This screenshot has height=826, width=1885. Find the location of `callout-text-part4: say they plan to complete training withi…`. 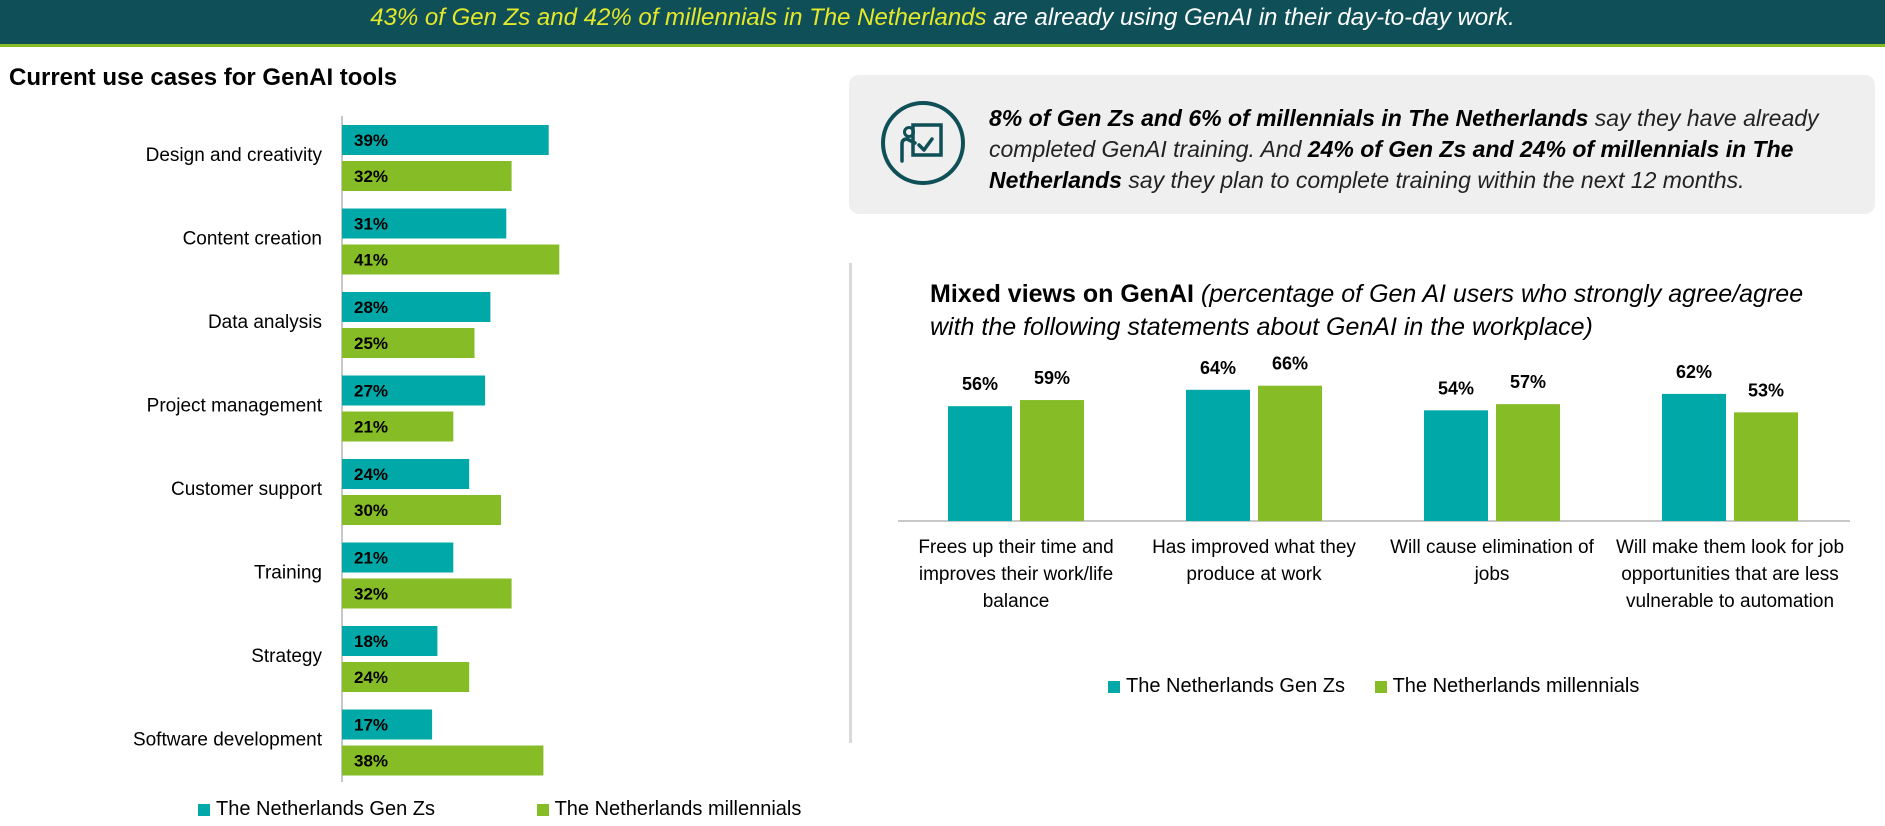

callout-text-part4: say they plan to complete training withi… is located at coordinates (1433, 180).